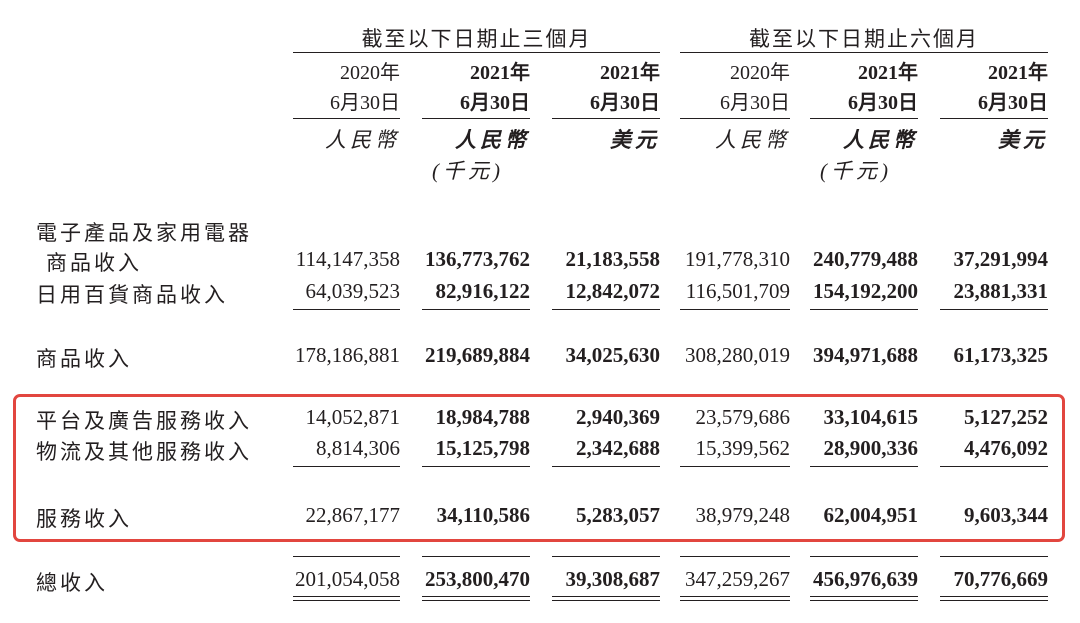  I want to click on unit-note-six-months: (千元), so click(856, 171).